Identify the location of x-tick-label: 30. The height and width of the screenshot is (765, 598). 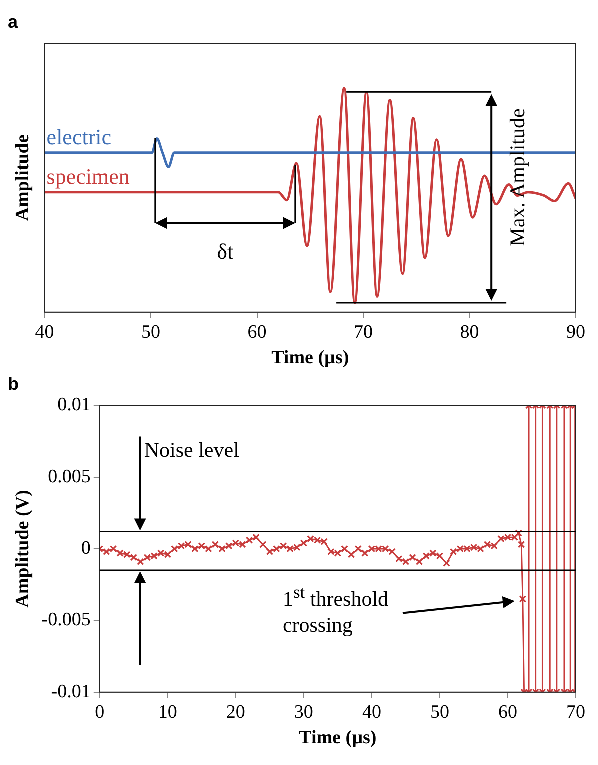
(304, 712).